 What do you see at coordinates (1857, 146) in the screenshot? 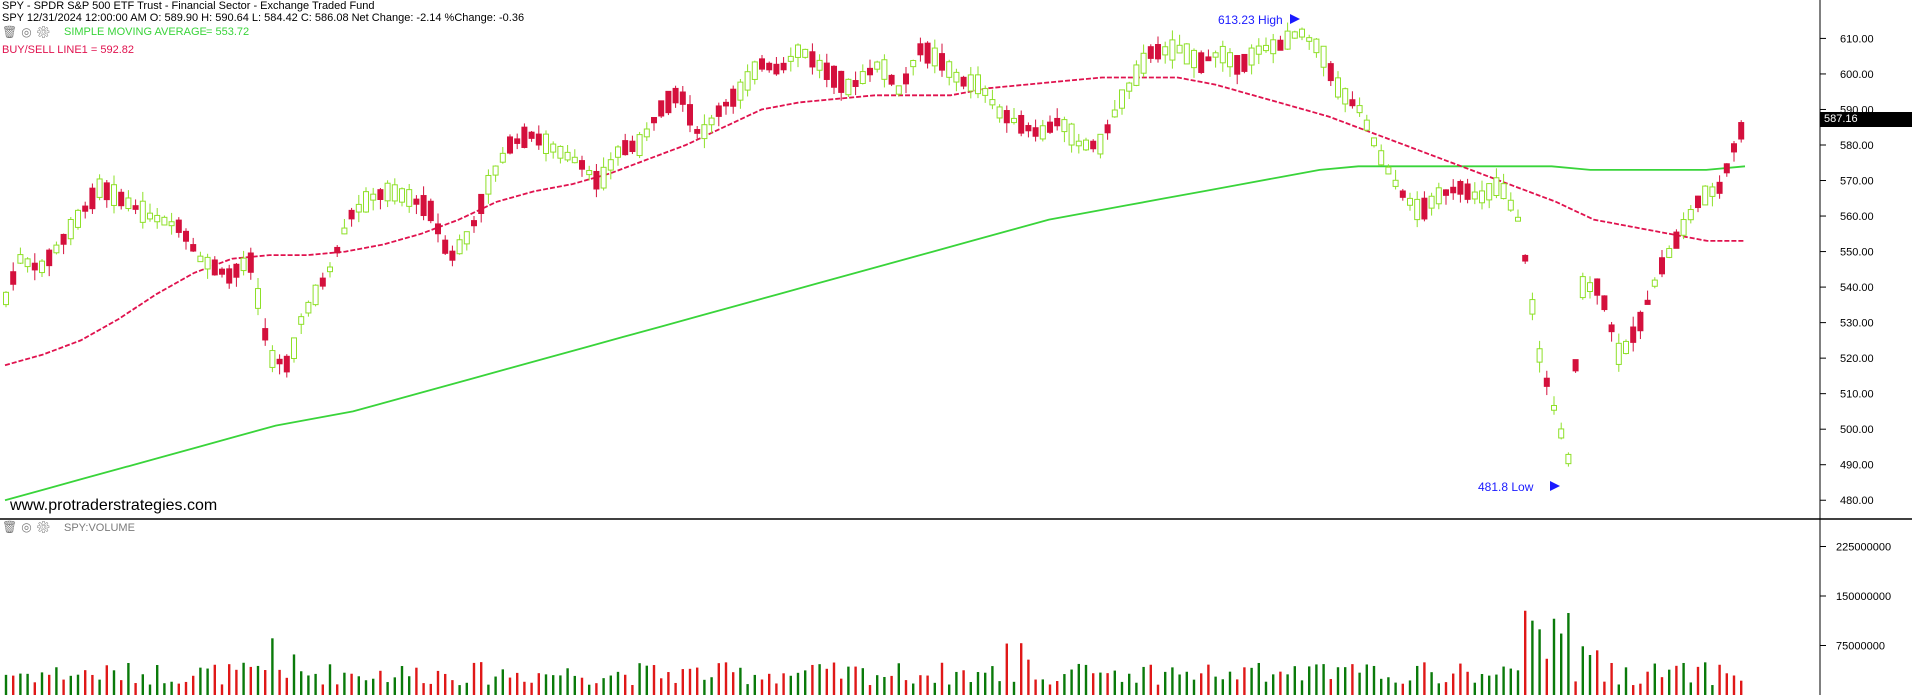
I see `price-tick-label: 580.00` at bounding box center [1857, 146].